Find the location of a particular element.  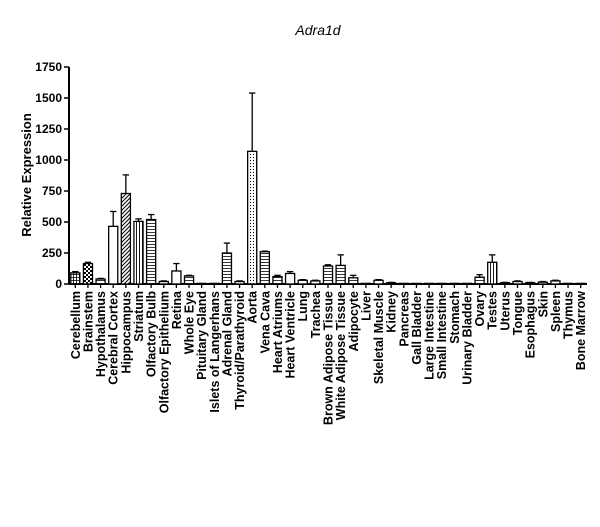

bar-ovary is located at coordinates (479, 280).